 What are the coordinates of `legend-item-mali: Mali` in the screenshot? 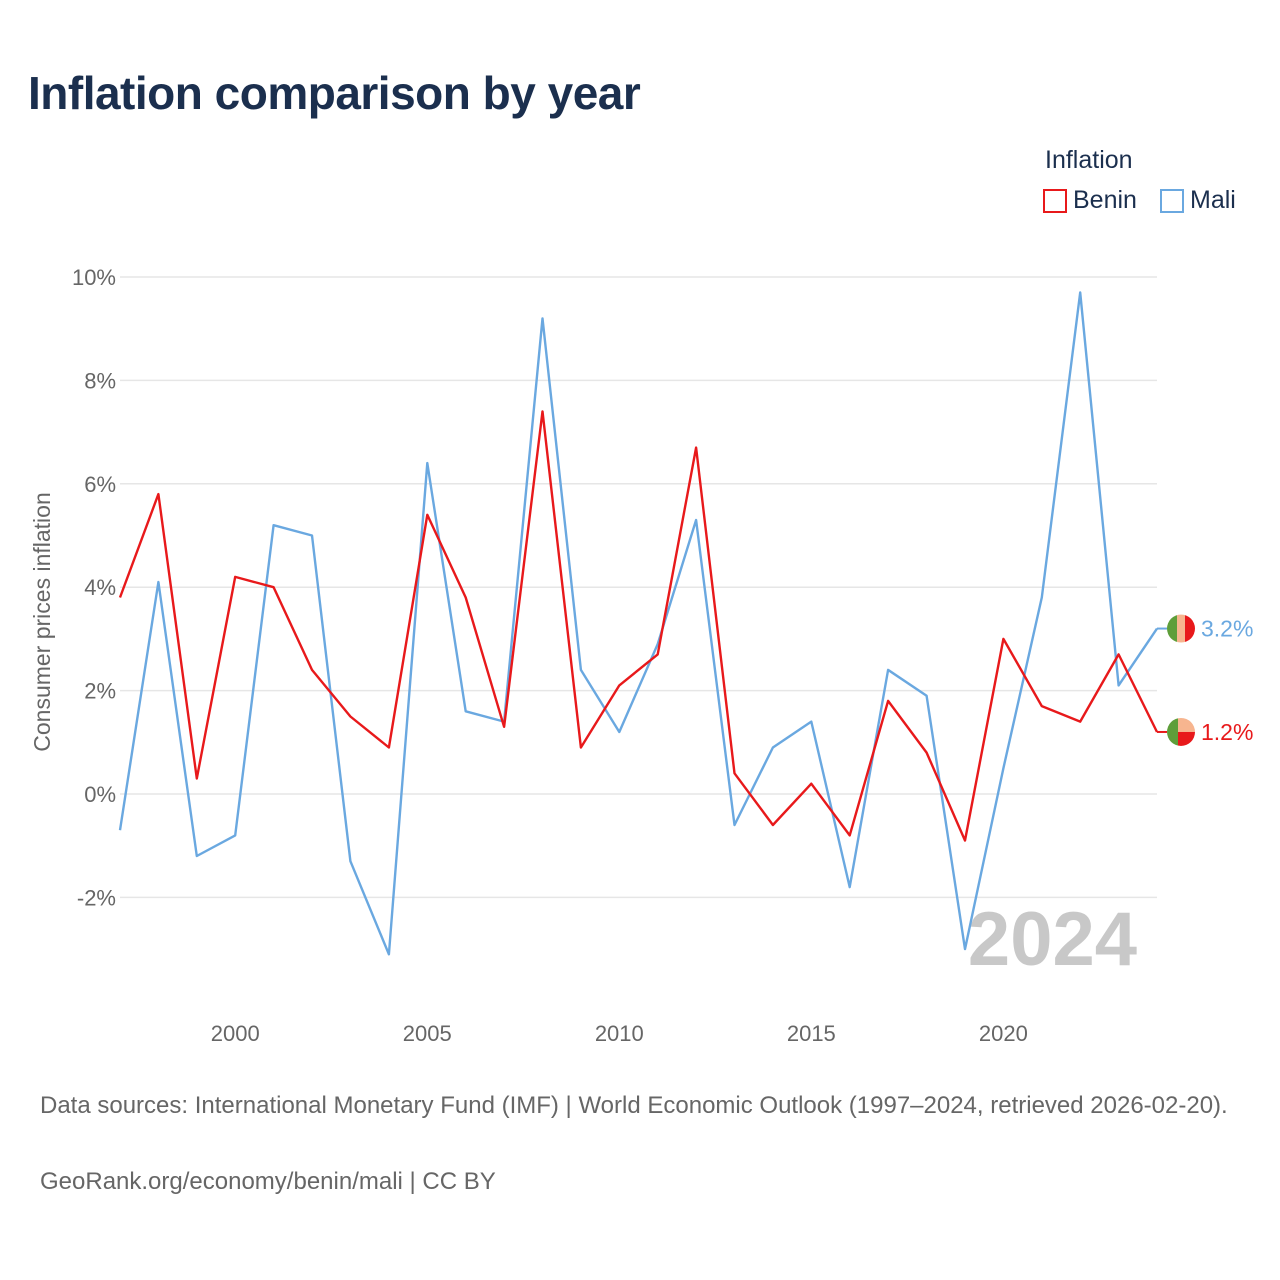 It's located at (1198, 200).